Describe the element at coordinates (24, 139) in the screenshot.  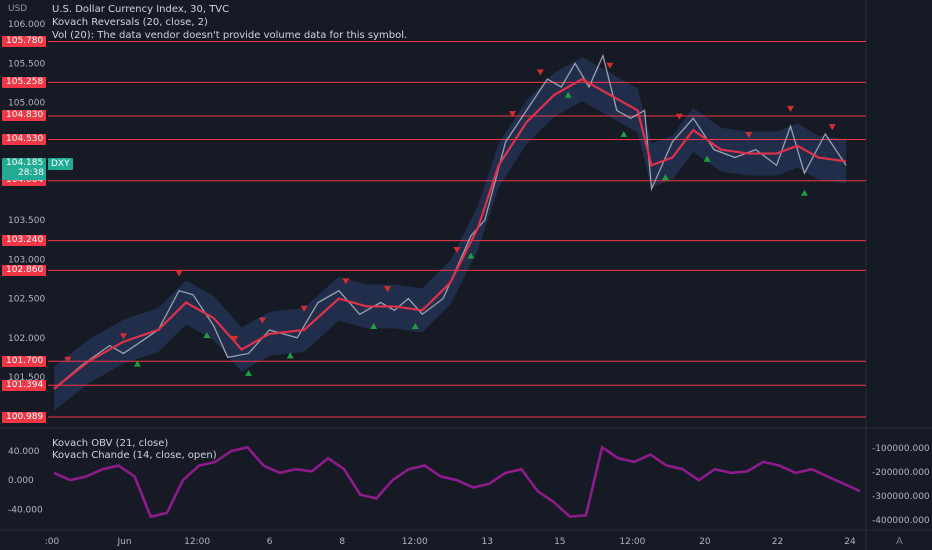
I see `level-price-tag: 104.530` at that location.